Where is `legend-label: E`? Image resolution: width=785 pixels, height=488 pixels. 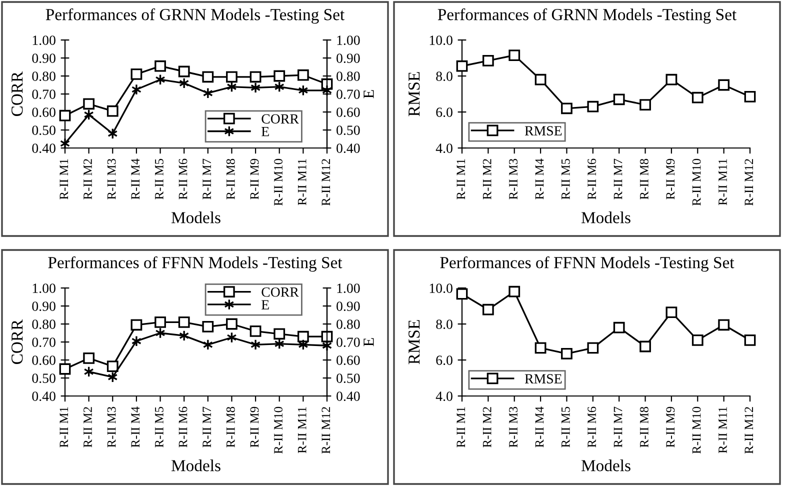
legend-label: E is located at coordinates (265, 131).